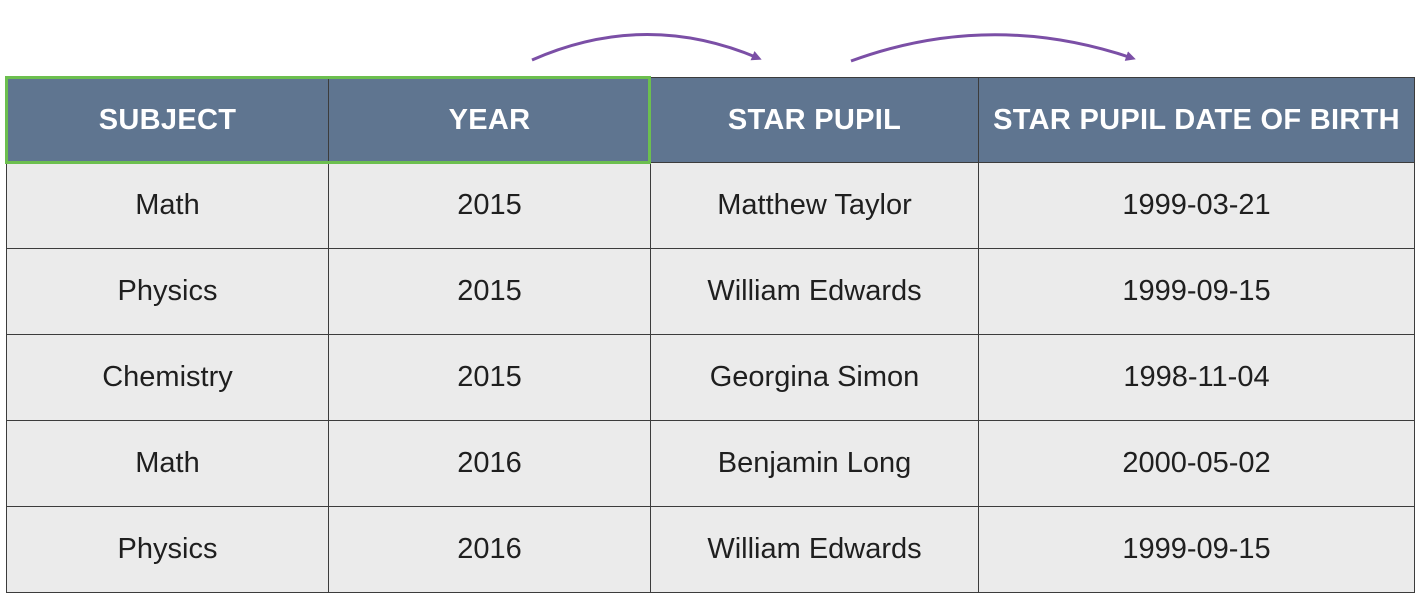 The width and height of the screenshot is (1419, 598). Describe the element at coordinates (489, 120) in the screenshot. I see `column-header-year: YEAR` at that location.